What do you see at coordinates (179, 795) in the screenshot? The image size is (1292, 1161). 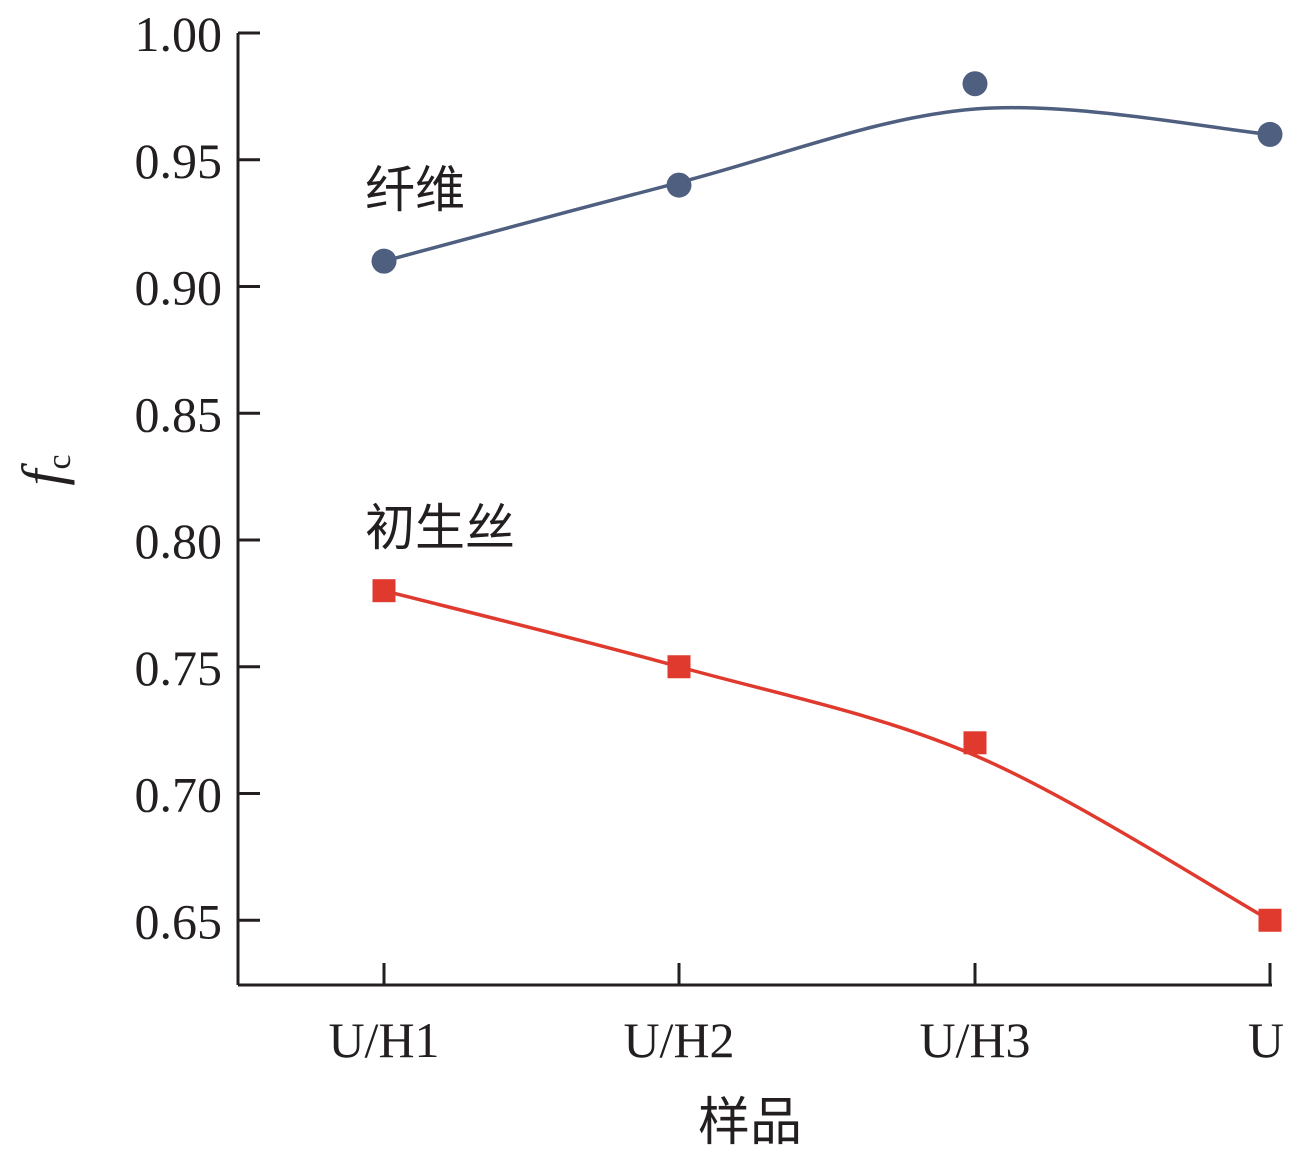 I see `y-tick-label: 0.70` at bounding box center [179, 795].